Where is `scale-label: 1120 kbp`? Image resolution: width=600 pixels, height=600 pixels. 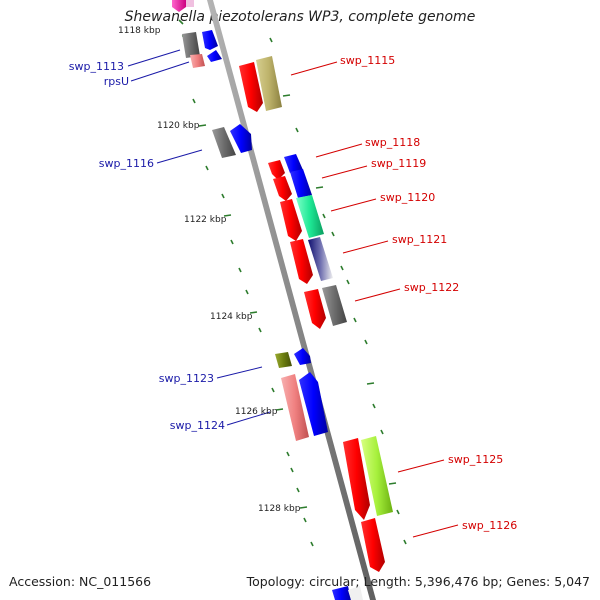
scale-label: 1120 kbp is located at coordinates (178, 126).